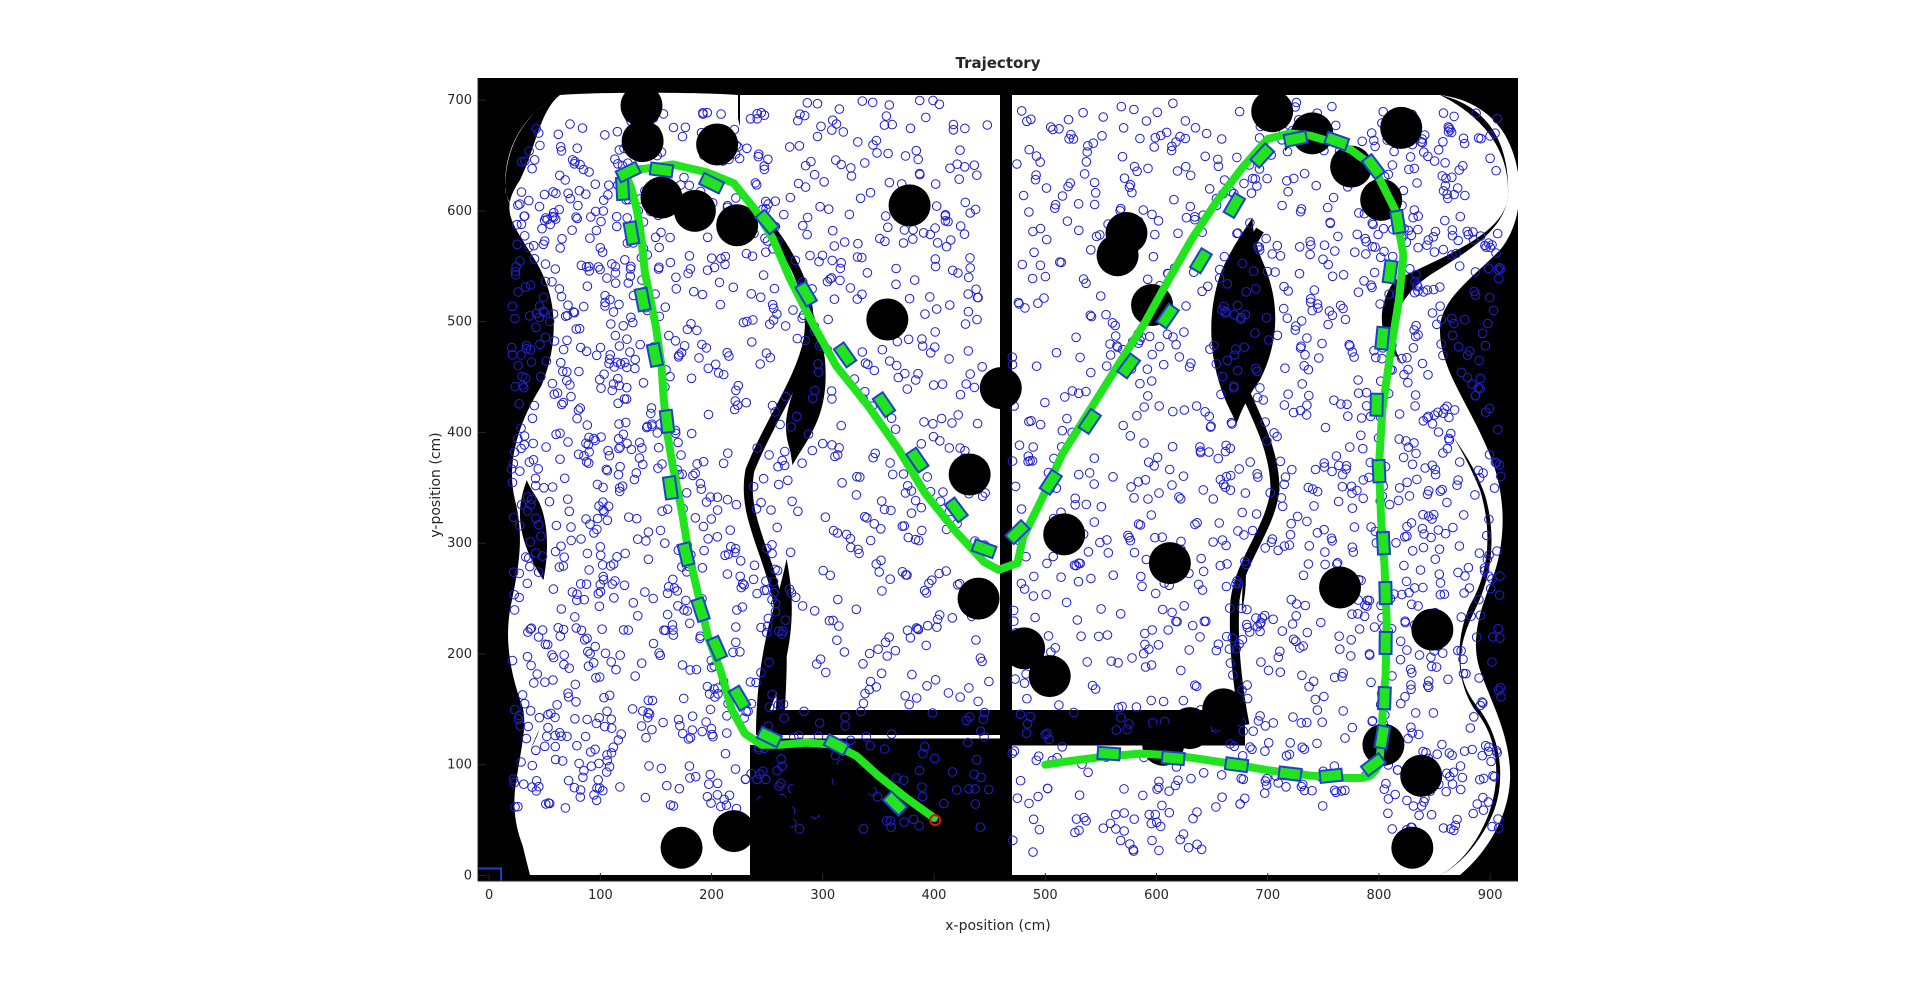 This screenshot has height=1001, width=1920. I want to click on free-space-center-right, so click(1148, 402).